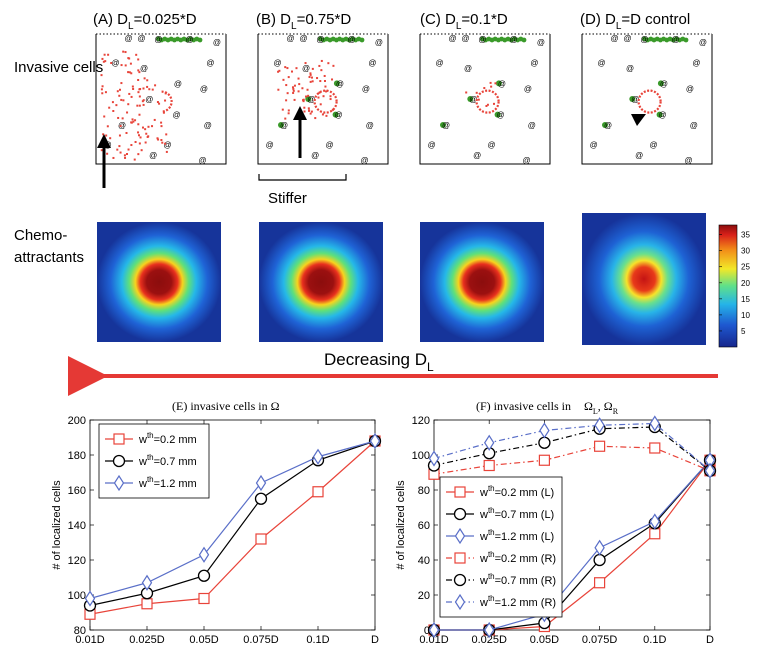 This screenshot has height=646, width=757. Describe the element at coordinates (323, 99) in the screenshot. I see `scatter-panel-1: @ @ @ @ @ @ @ @ @ @ @ @ @ @ @ @ @ @` at that location.